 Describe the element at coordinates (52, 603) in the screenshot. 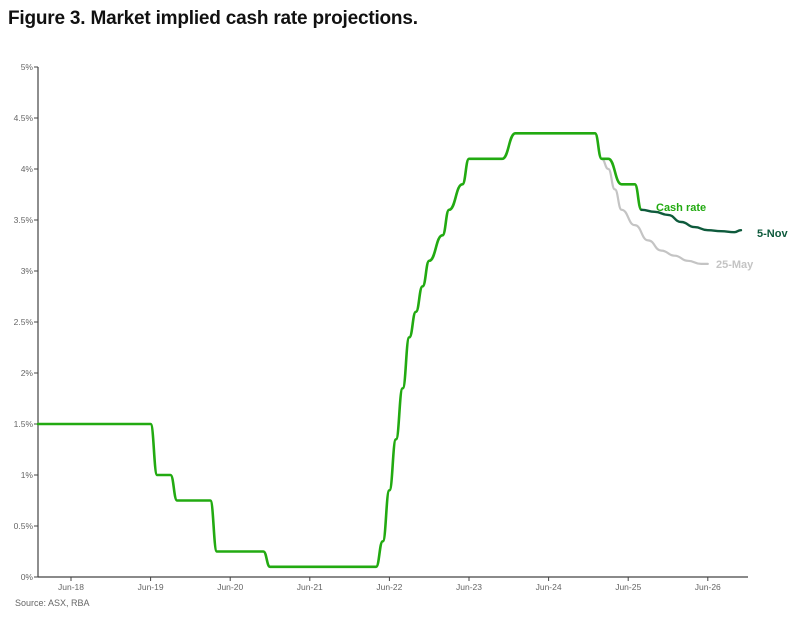

I see `source-note: Source: ASX, RBA` at that location.